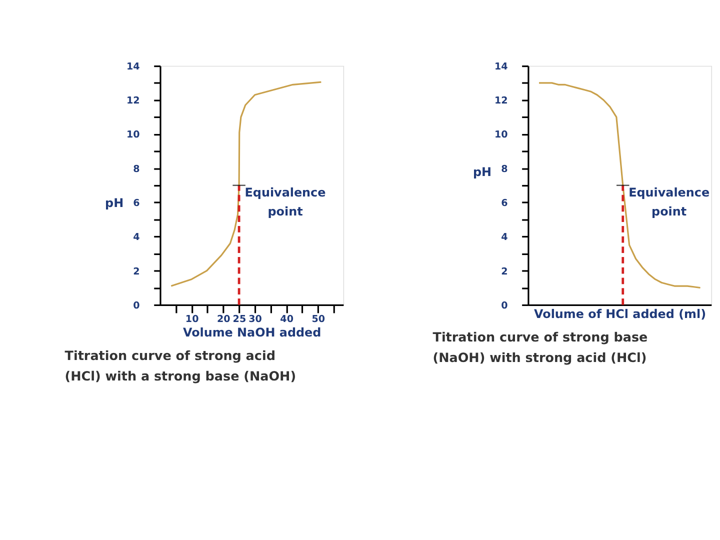 The width and height of the screenshot is (720, 540). I want to click on x-axis-title: Volume of HCl added (ml), so click(620, 313).